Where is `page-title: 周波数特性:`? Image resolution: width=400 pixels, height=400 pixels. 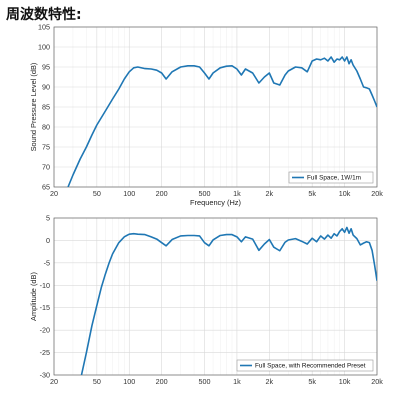 page-title: 周波数特性: is located at coordinates (44, 15).